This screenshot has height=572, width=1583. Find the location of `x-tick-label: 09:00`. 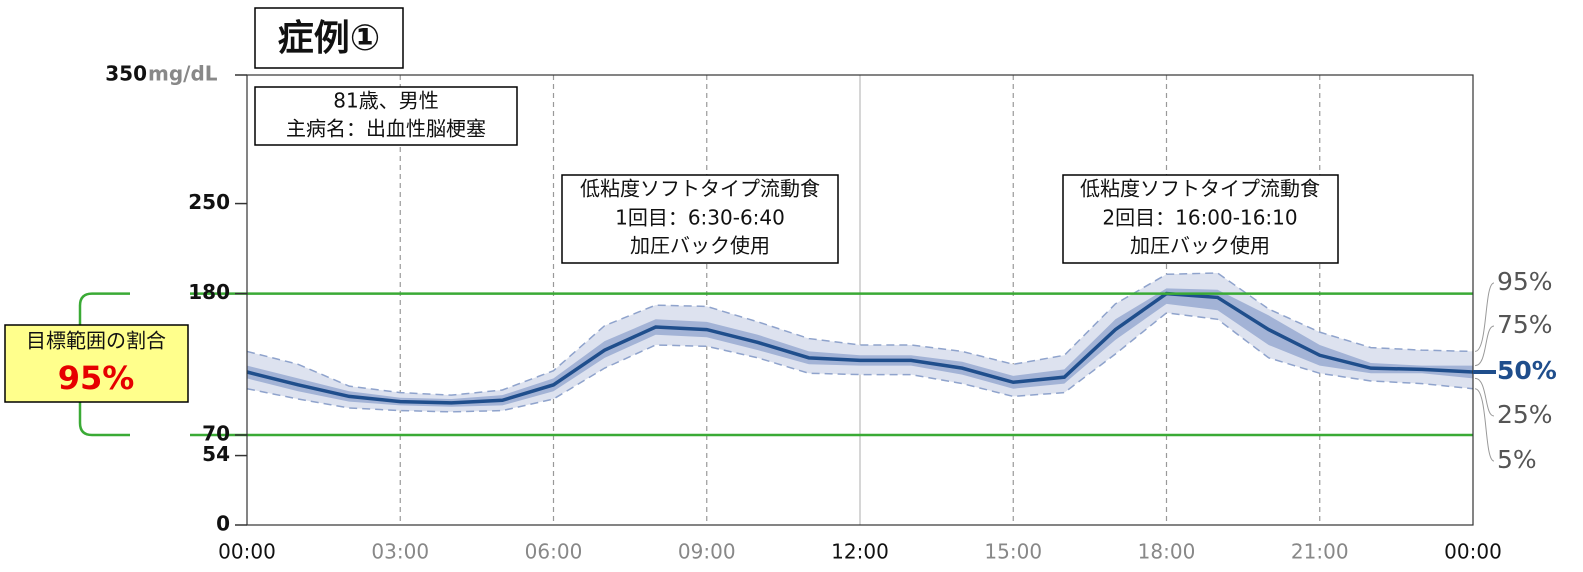

x-tick-label: 09:00 is located at coordinates (707, 552).